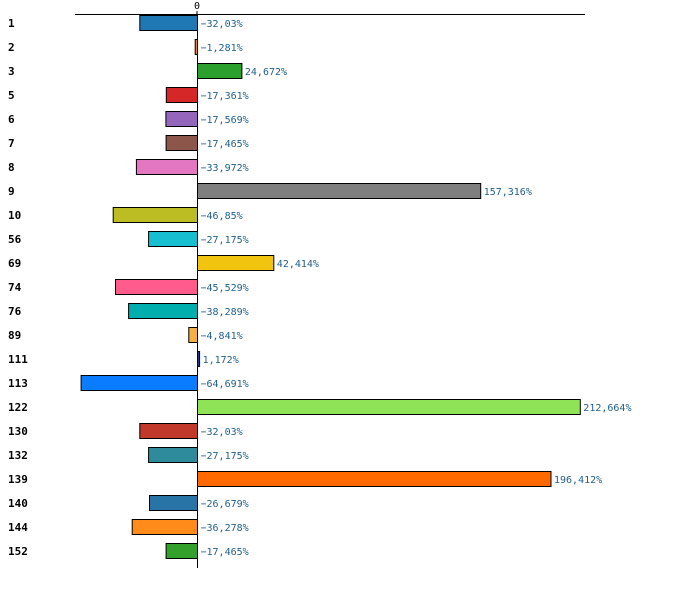 Image resolution: width=700 pixels, height=597 pixels. I want to click on category-label-5: 5, so click(11, 95).